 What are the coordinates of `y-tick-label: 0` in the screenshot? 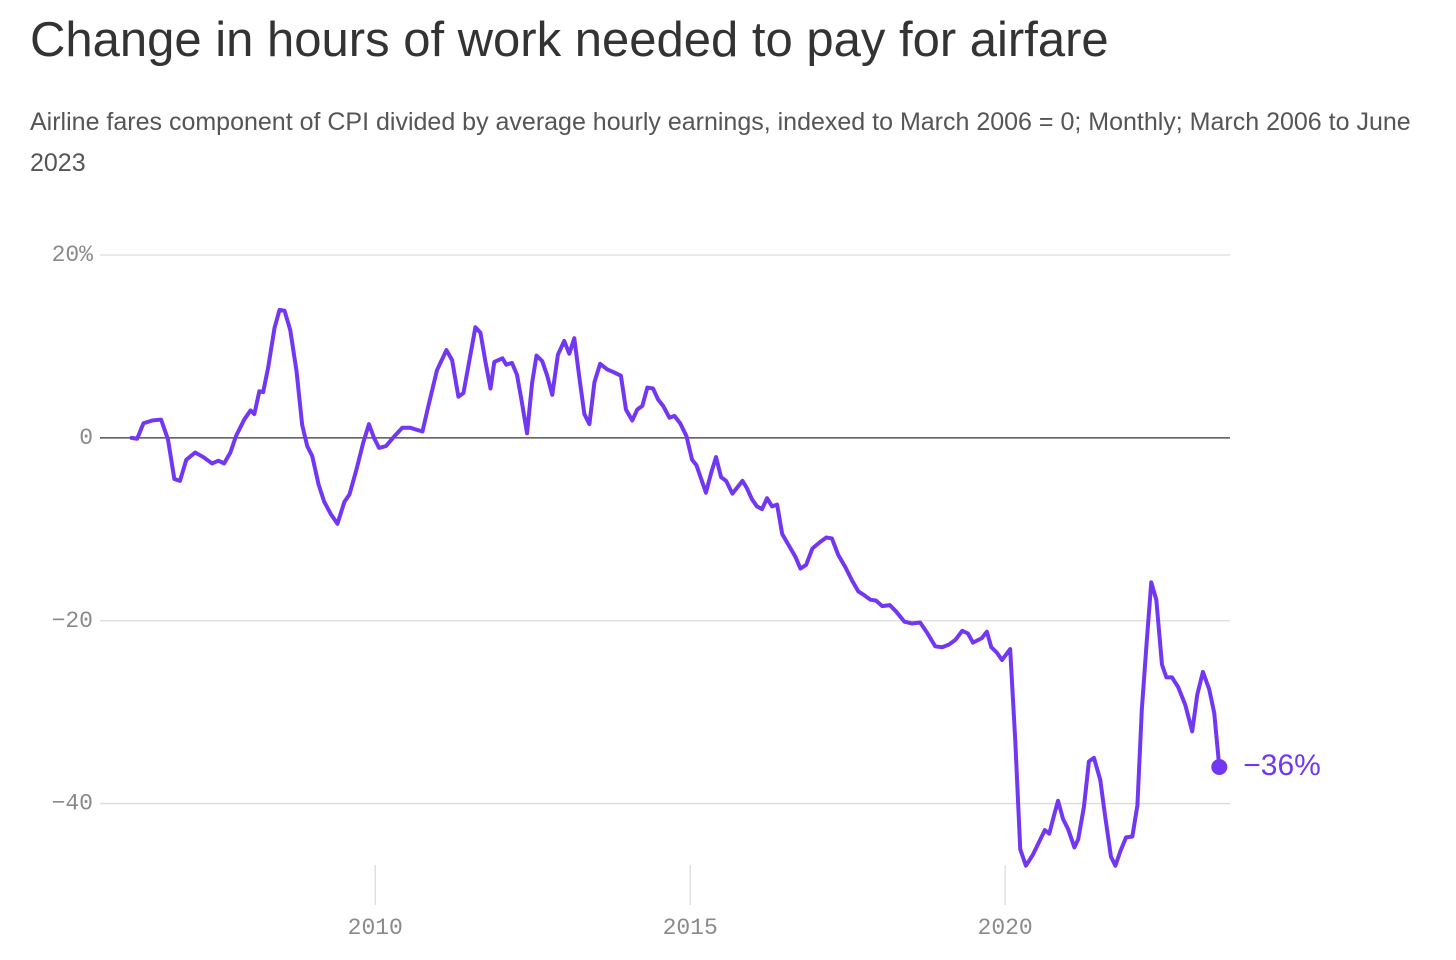 It's located at (86, 438).